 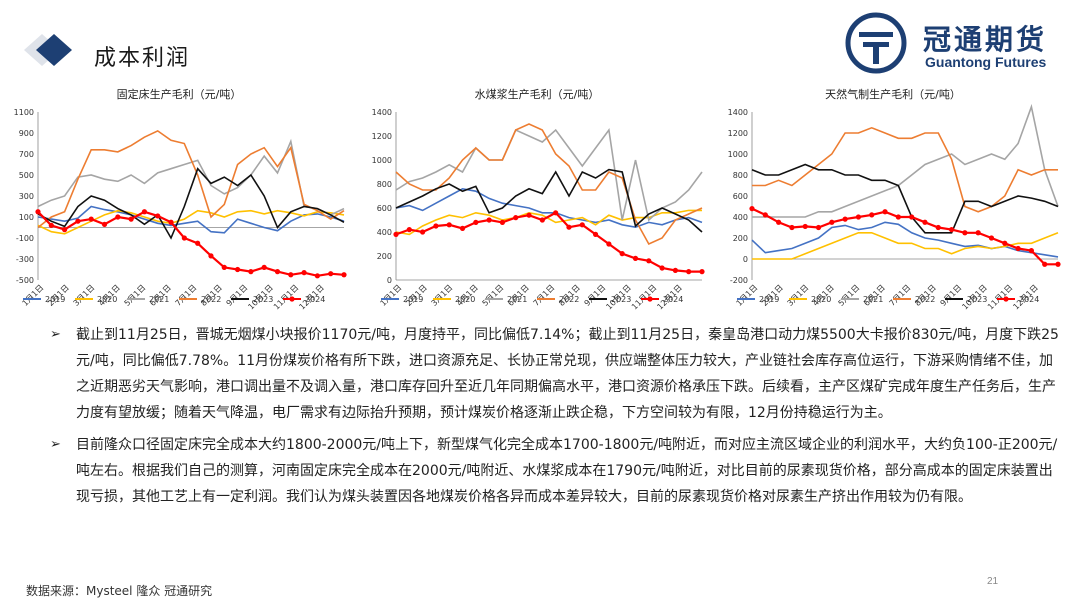 What do you see at coordinates (384, 232) in the screenshot?
I see `y-tick-label: 400` at bounding box center [384, 232].